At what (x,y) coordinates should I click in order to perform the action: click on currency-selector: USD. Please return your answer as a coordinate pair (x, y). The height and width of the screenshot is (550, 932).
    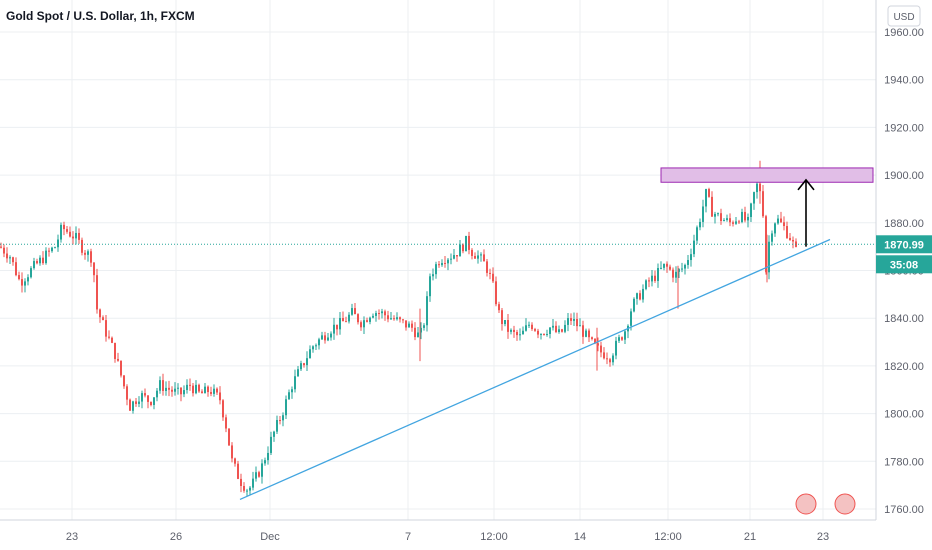
    Looking at the image, I should click on (904, 16).